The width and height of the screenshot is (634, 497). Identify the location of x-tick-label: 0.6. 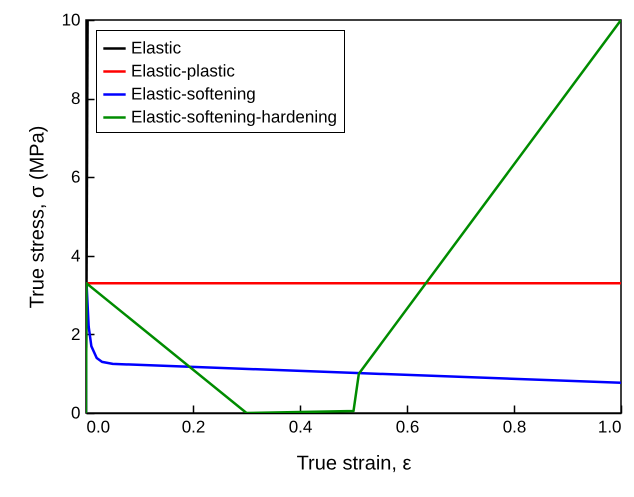
(408, 427).